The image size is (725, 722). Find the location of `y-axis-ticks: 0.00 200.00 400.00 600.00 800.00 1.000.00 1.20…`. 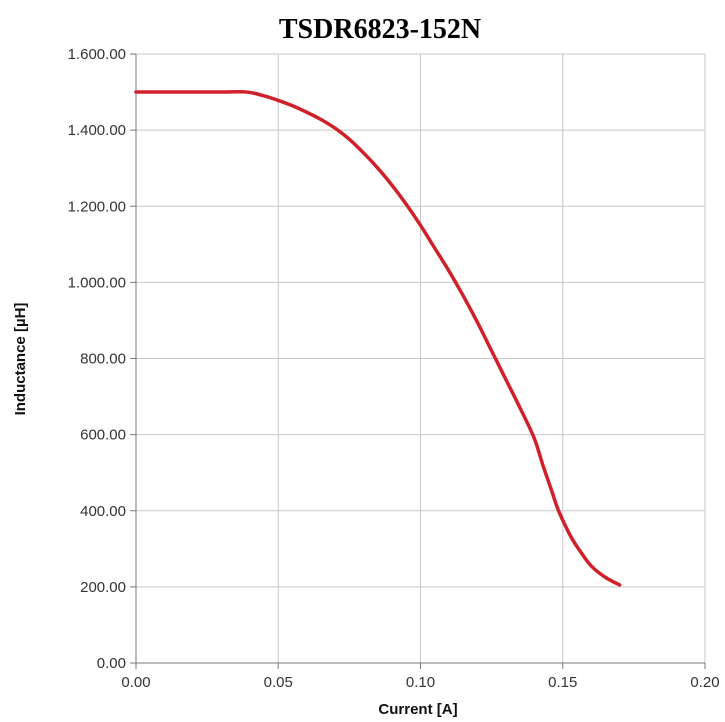

y-axis-ticks: 0.00 200.00 400.00 600.00 800.00 1.000.00 1.20… is located at coordinates (102, 359).